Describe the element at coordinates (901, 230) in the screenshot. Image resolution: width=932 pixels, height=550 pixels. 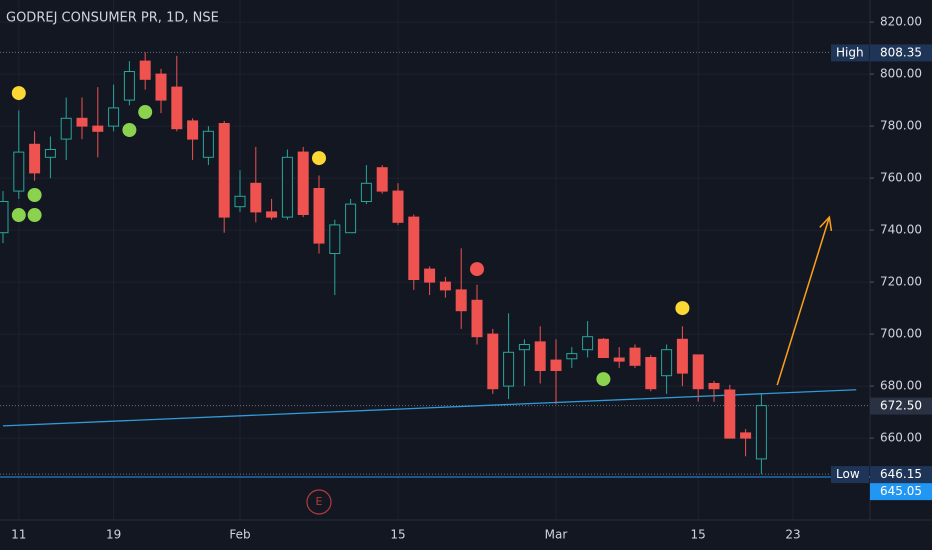
I see `y-tick-label: 740.00` at that location.